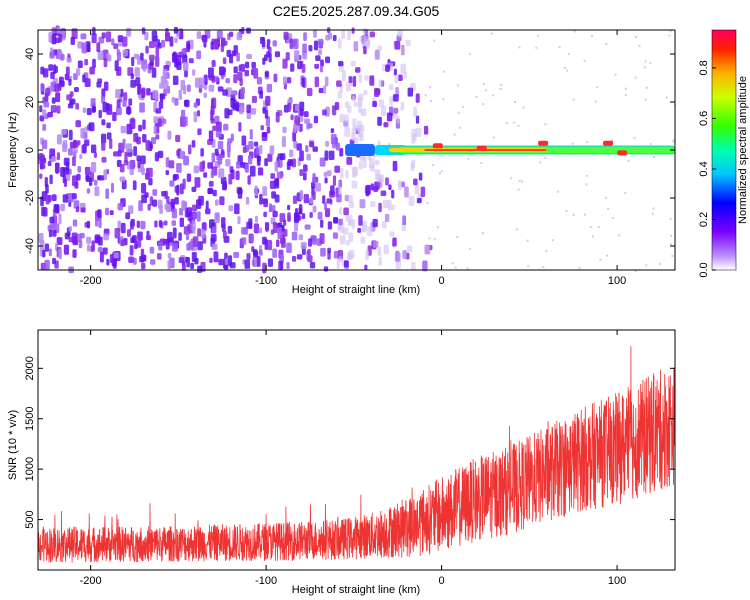 The width and height of the screenshot is (750, 600). I want to click on x-tick-label: 0, so click(442, 581).